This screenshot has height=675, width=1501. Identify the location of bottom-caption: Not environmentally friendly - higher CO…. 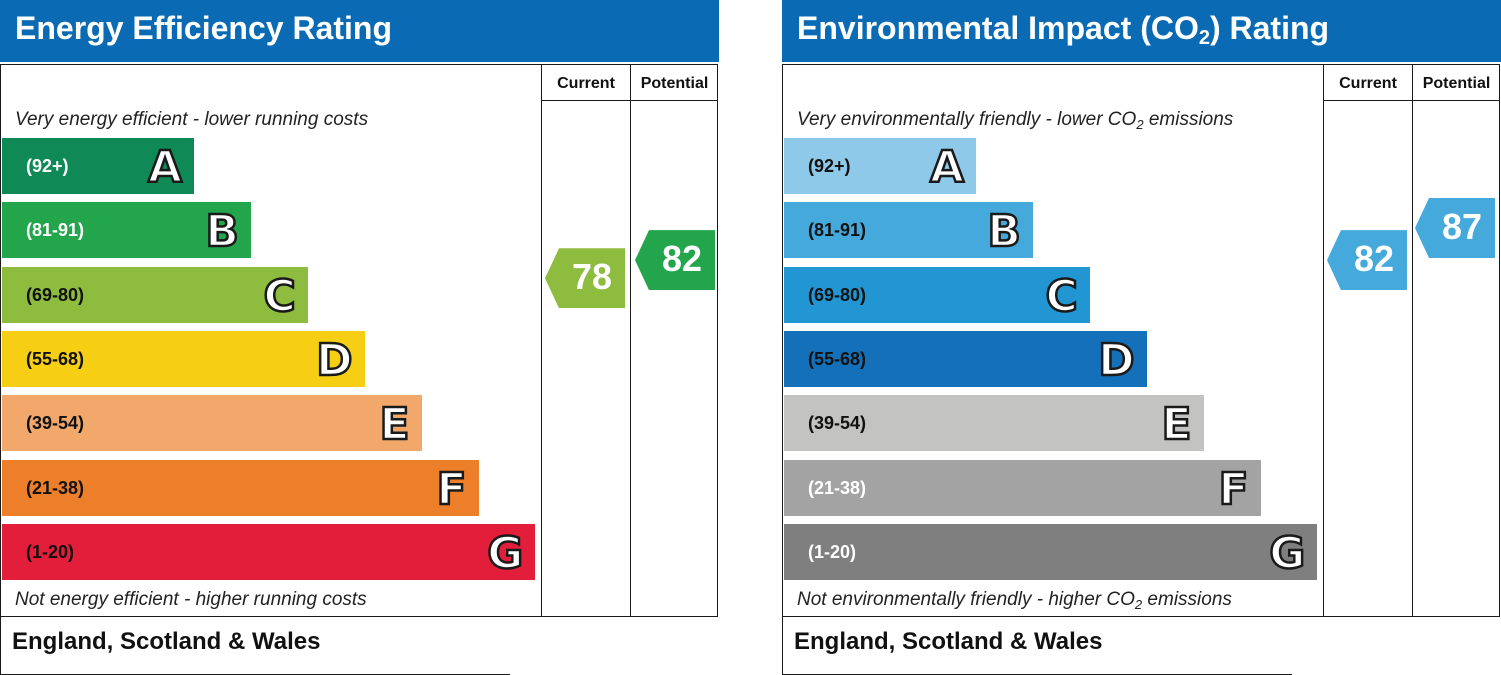
(1014, 600).